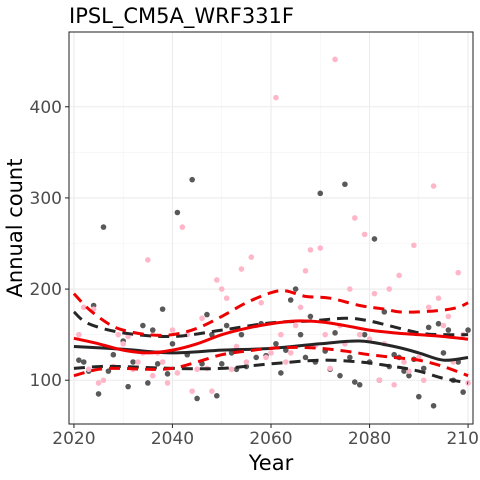 This screenshot has height=480, width=480. Describe the element at coordinates (463, 439) in the screenshot. I see `x-tick-label: 2100` at that location.